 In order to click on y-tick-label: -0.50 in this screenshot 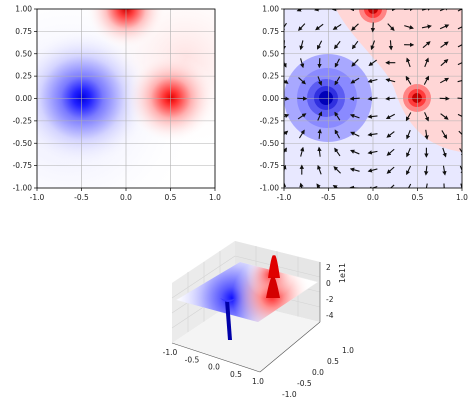, I will do `click(23, 143)`.